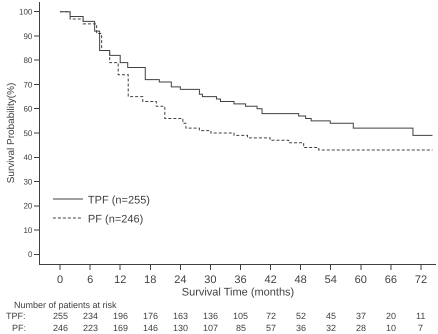 Image resolution: width=438 pixels, height=334 pixels. What do you see at coordinates (210, 328) in the screenshot?
I see `text: 107` at bounding box center [210, 328].